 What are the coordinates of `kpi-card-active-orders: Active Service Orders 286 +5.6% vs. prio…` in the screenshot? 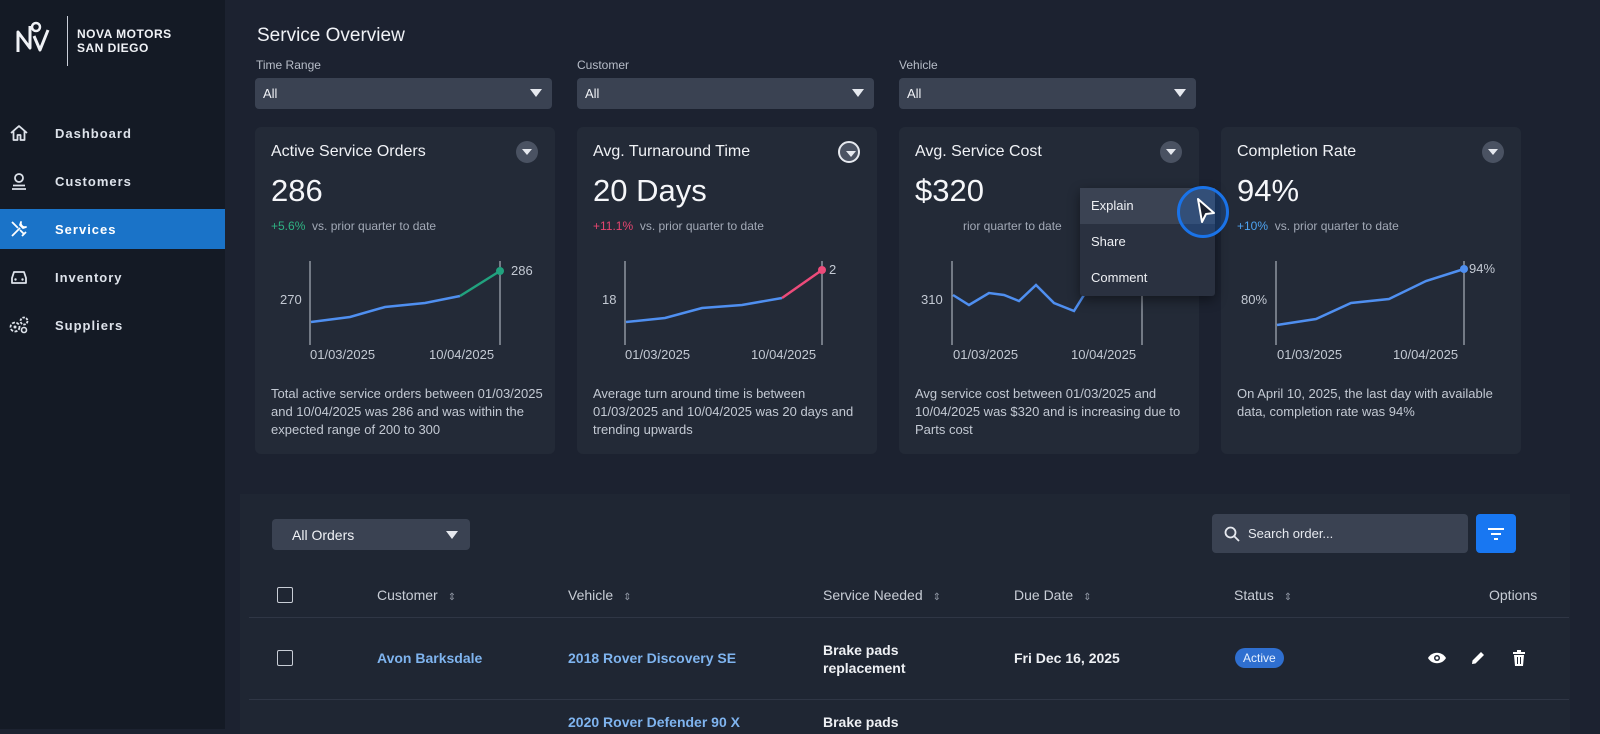 It's located at (405, 290).